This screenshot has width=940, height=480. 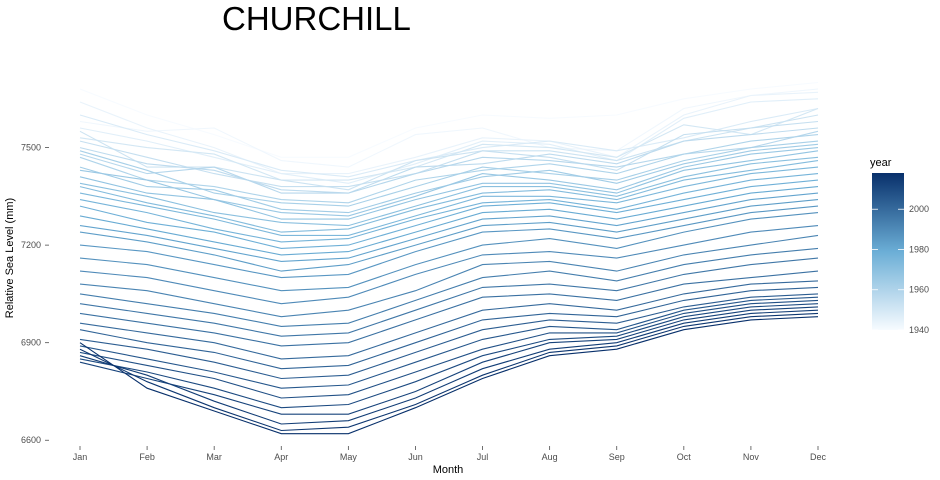 I want to click on series-line-1948, so click(x=449, y=142).